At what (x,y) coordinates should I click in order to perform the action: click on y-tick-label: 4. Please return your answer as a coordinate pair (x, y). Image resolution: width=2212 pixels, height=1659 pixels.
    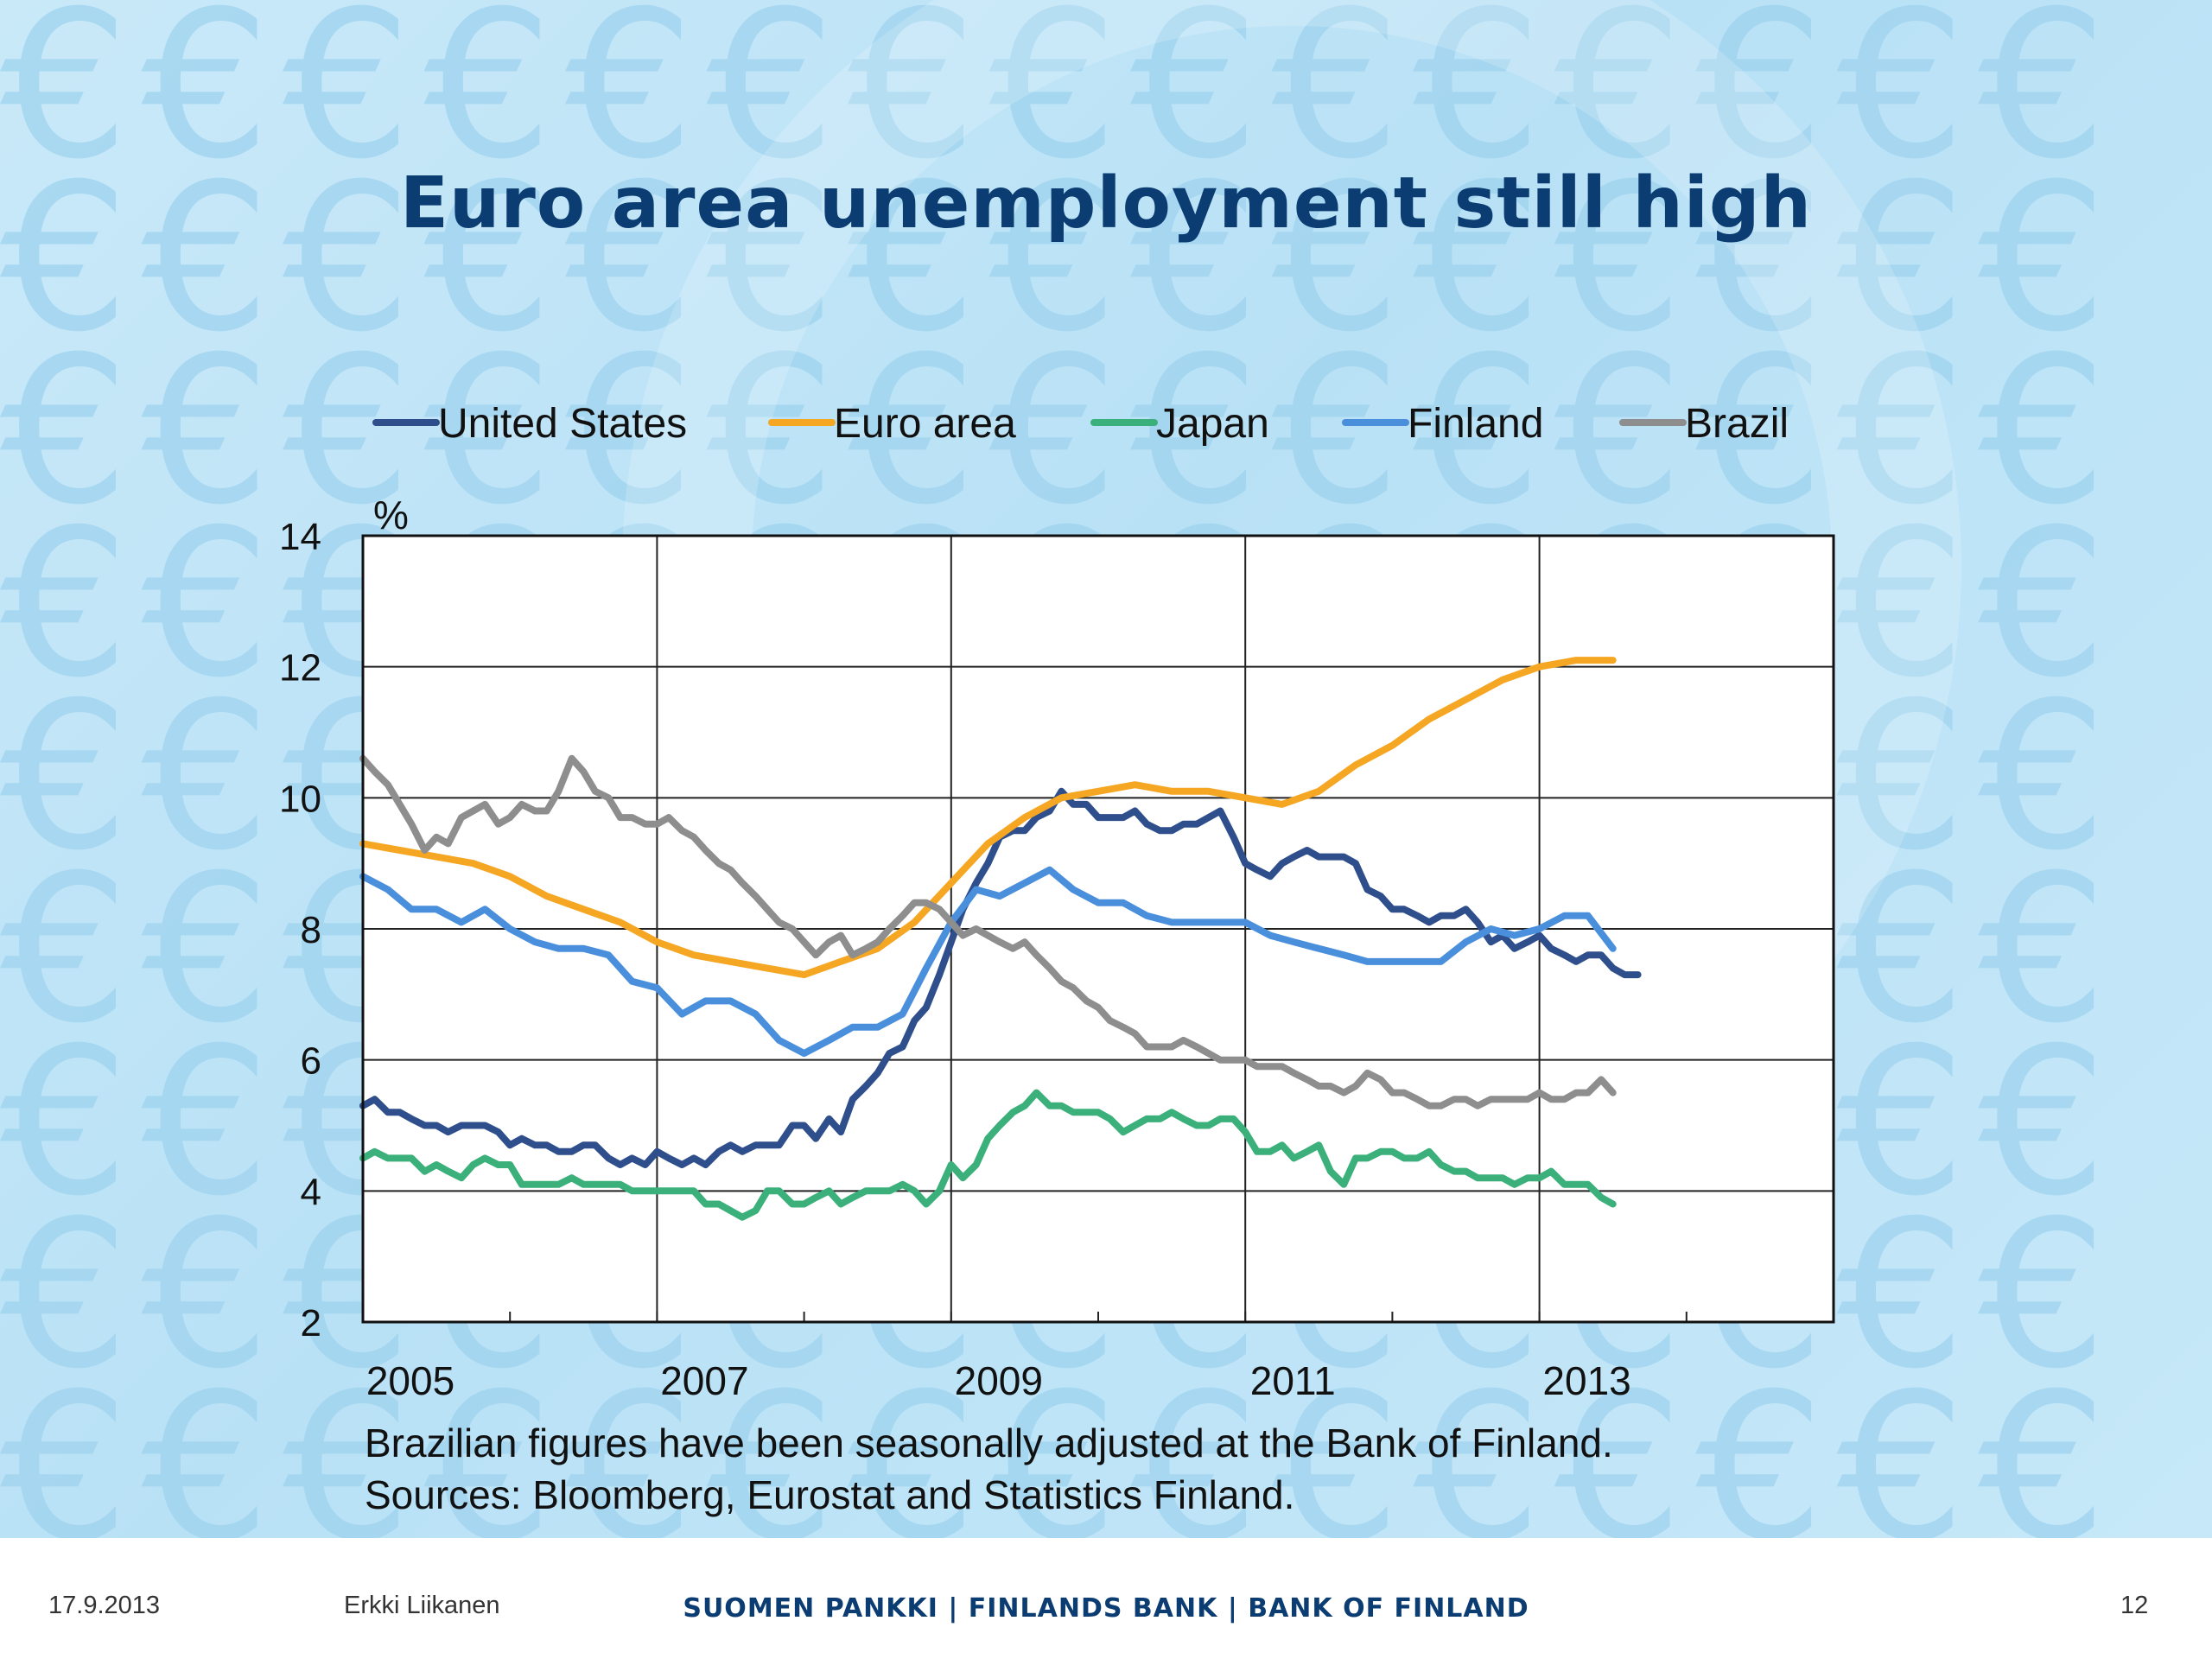
    Looking at the image, I should click on (311, 1192).